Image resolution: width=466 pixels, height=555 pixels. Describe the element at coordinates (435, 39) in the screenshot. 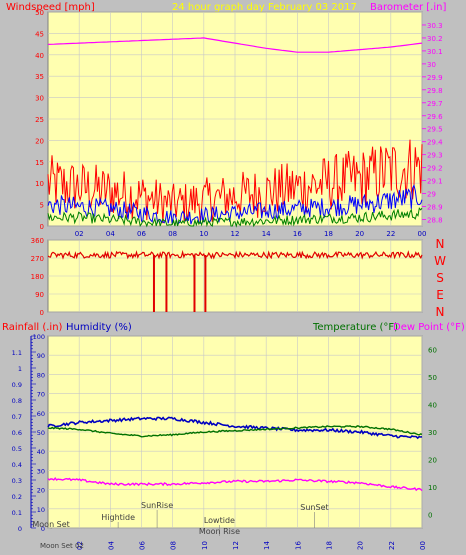

I see `tick-label: 30.2` at that location.